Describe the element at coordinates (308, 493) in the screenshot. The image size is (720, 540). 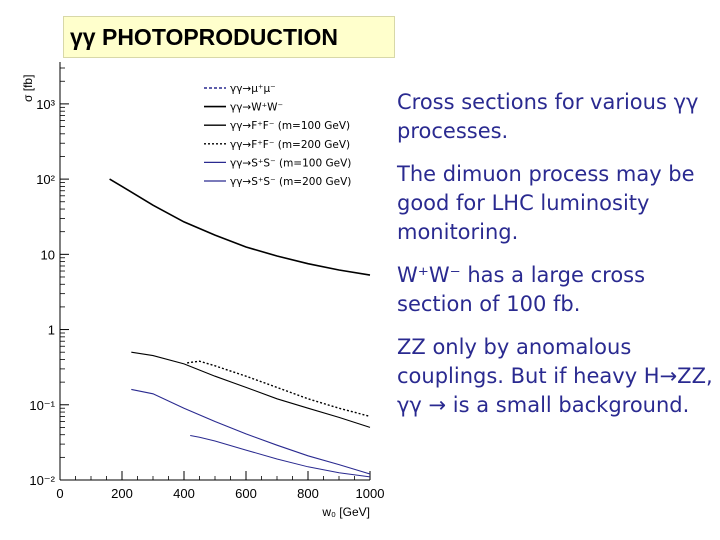
I see `x-tick-label: 800` at that location.